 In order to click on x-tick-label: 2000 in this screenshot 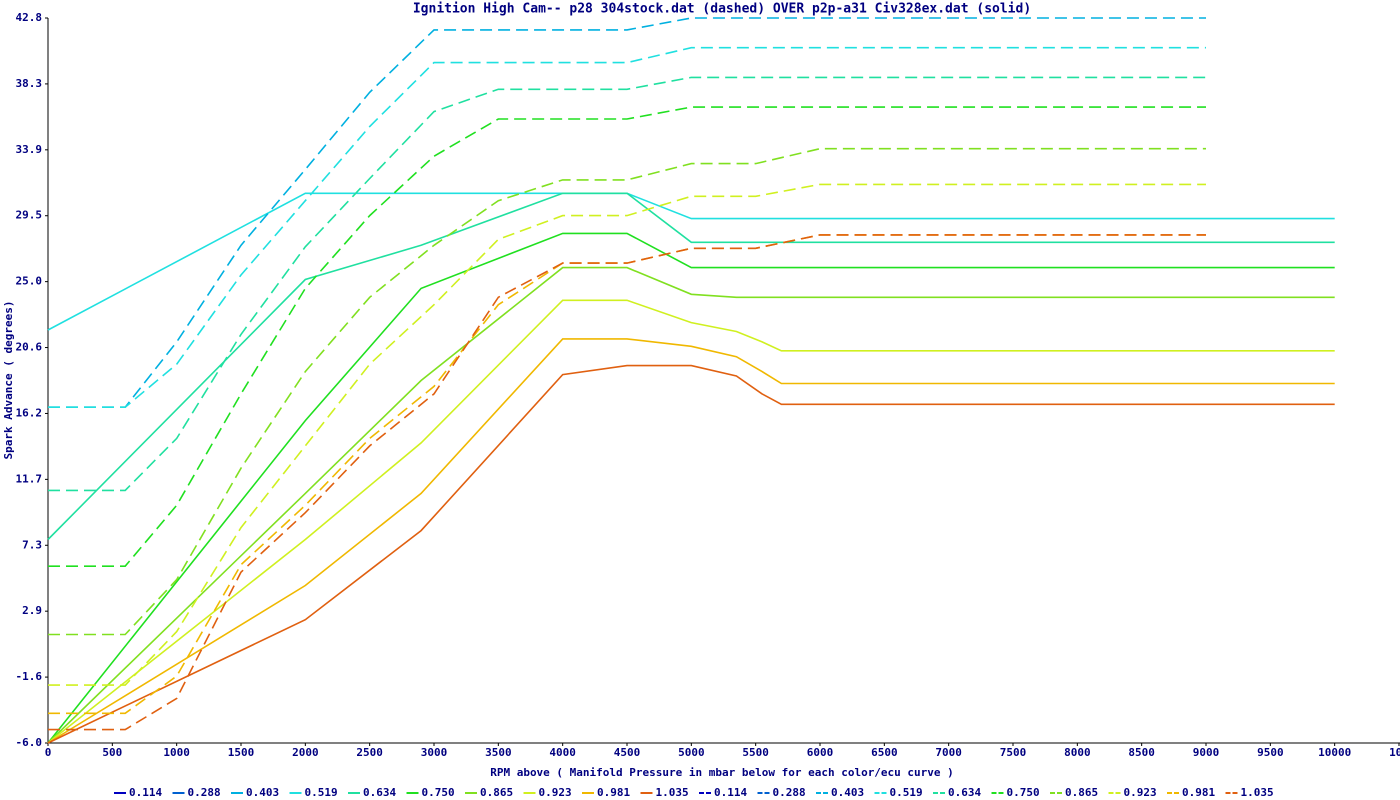, I will do `click(305, 752)`.